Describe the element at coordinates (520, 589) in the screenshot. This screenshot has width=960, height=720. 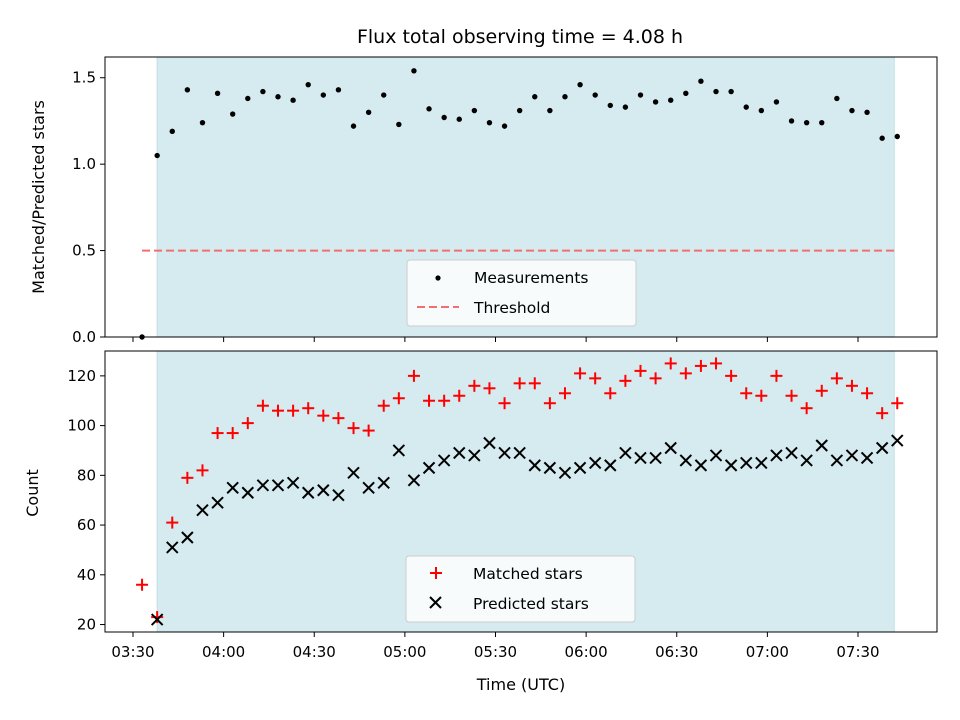
I see `bottom-legend: Matched stars Predicted stars` at that location.